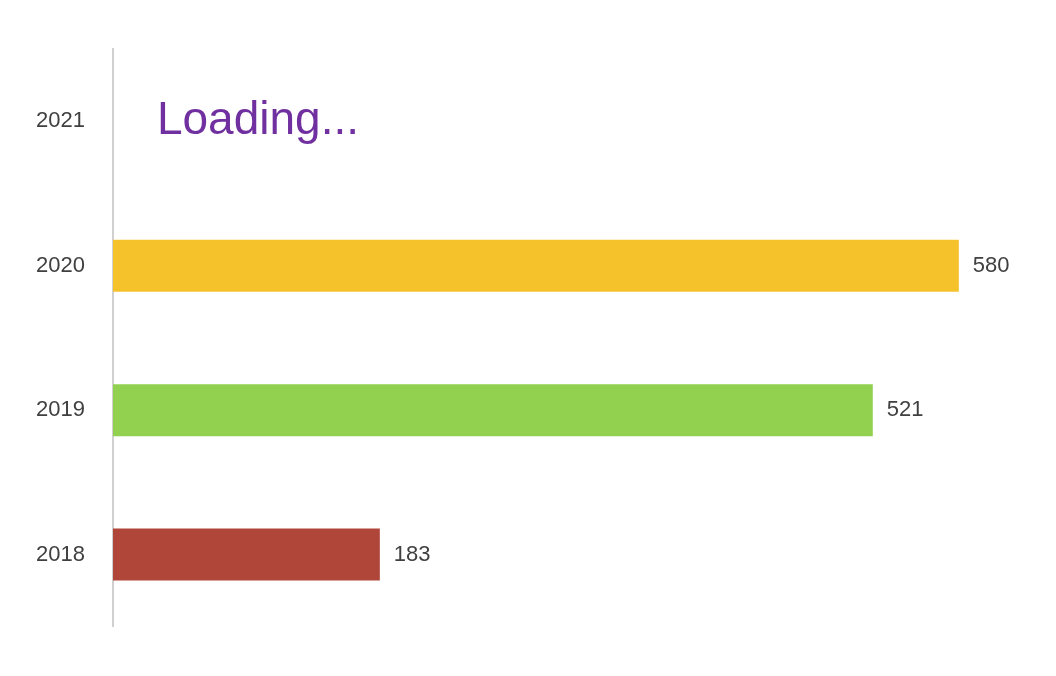 This screenshot has width=1056, height=676. I want to click on y-tick-label: 2021, so click(60, 120).